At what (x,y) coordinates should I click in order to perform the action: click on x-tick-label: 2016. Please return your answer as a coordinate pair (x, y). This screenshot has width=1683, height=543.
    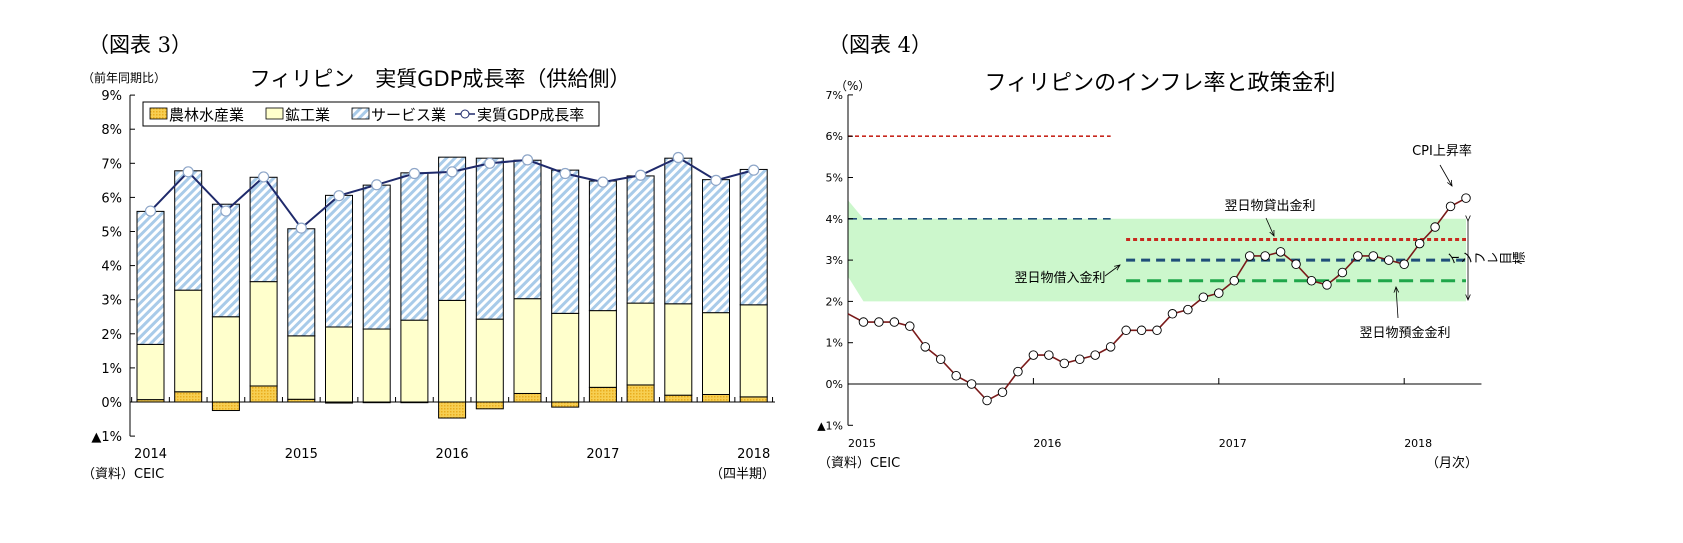
    Looking at the image, I should click on (1047, 443).